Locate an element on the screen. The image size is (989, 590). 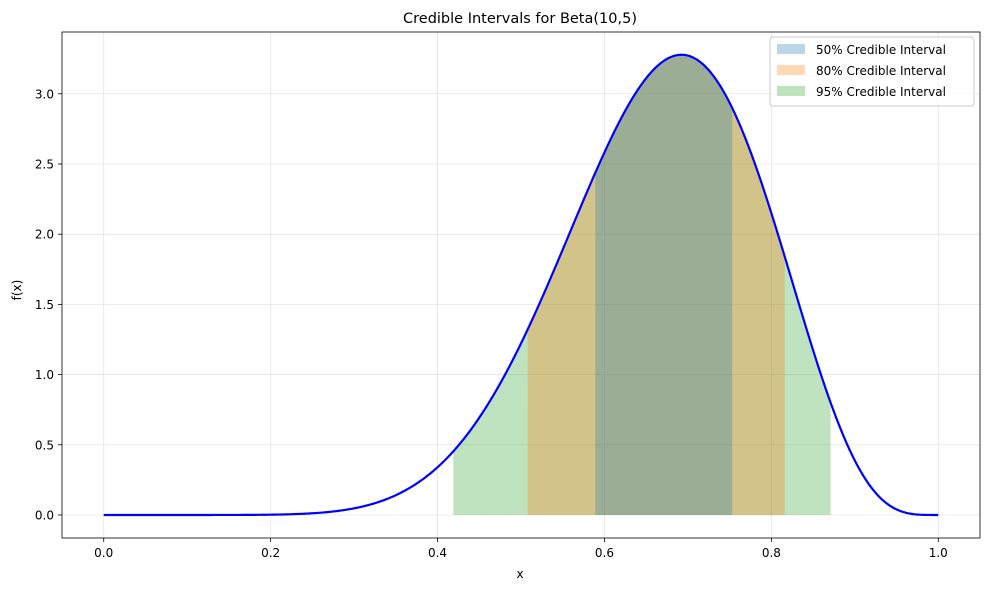
y-tick-label: 1.5 is located at coordinates (44, 305).